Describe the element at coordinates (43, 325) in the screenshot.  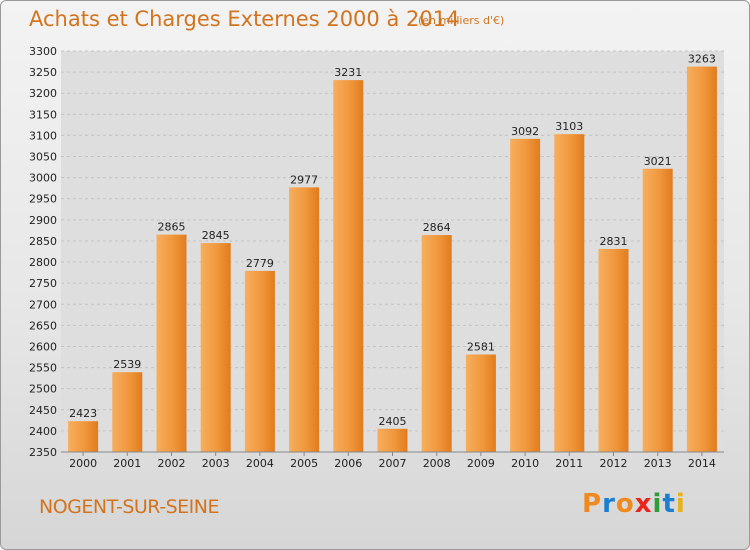
I see `y-tick-label: 2650` at that location.